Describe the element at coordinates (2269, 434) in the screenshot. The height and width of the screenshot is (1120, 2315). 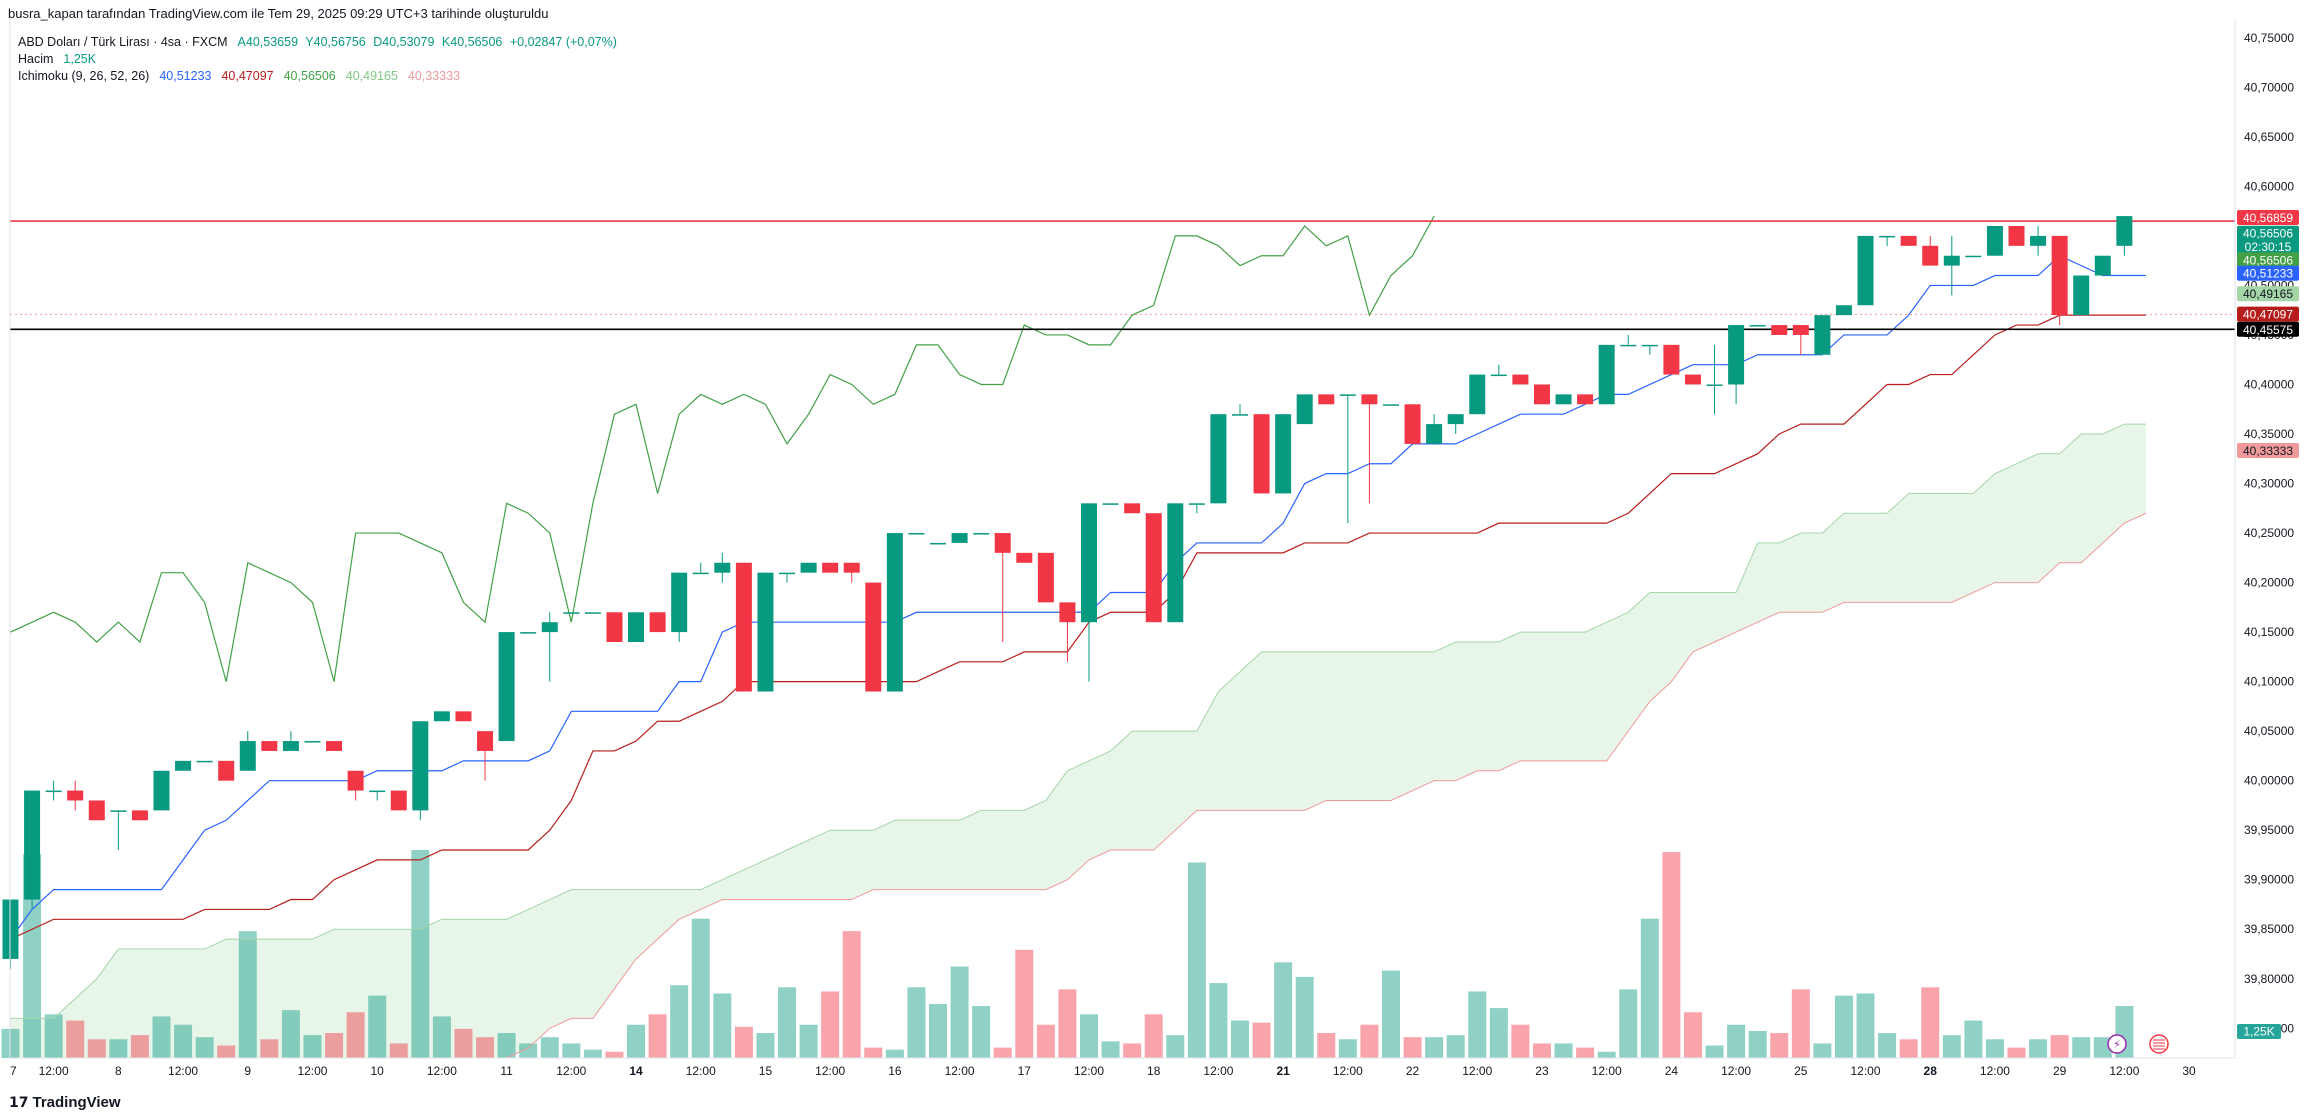
I see `y-tick-label: 40,35000` at that location.